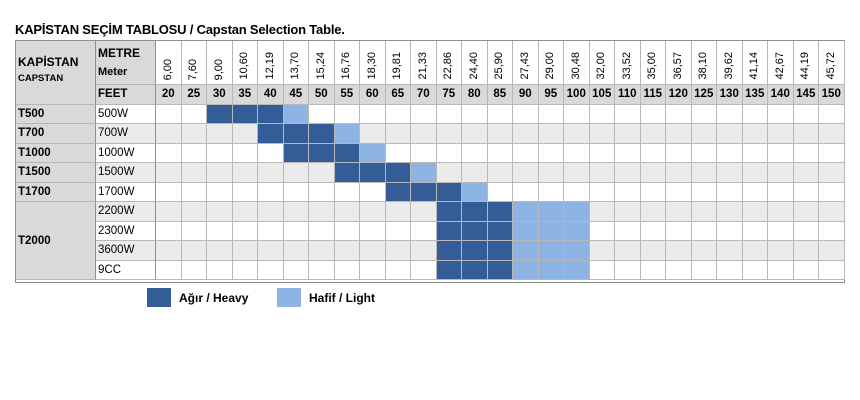 The width and height of the screenshot is (860, 400). What do you see at coordinates (167, 69) in the screenshot?
I see `meter-value: 6,00` at bounding box center [167, 69].